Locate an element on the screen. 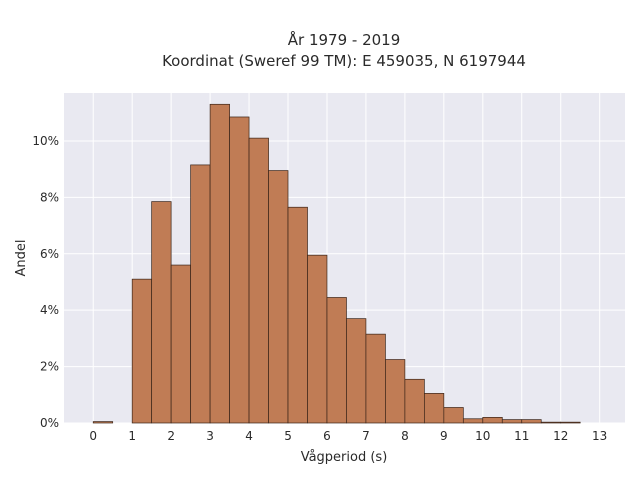  x-tick-label: 2 is located at coordinates (171, 436).